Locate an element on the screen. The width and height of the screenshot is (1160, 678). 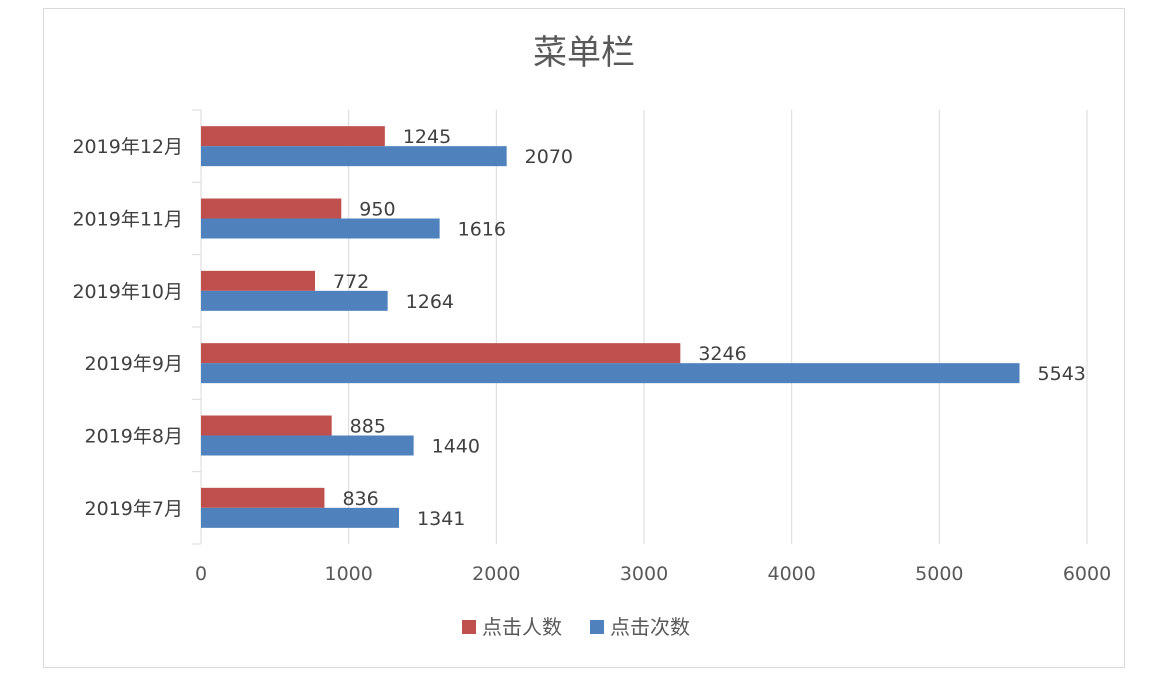
category-label: 2019年12月 is located at coordinates (127, 147).